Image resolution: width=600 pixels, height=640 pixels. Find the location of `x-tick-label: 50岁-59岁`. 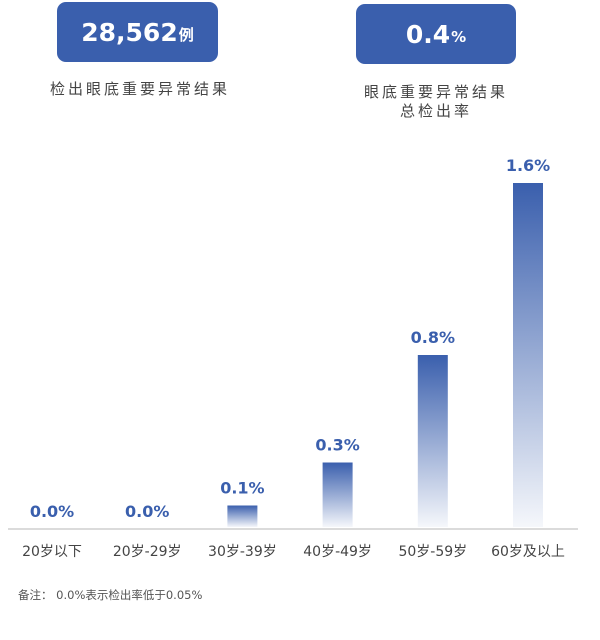

x-tick-label: 50岁-59岁 is located at coordinates (432, 552).